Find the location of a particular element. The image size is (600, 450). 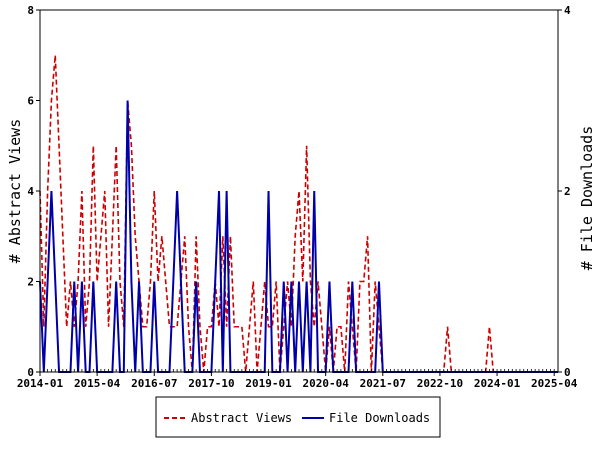

y-left-tick-label: 0 is located at coordinates (30, 372).